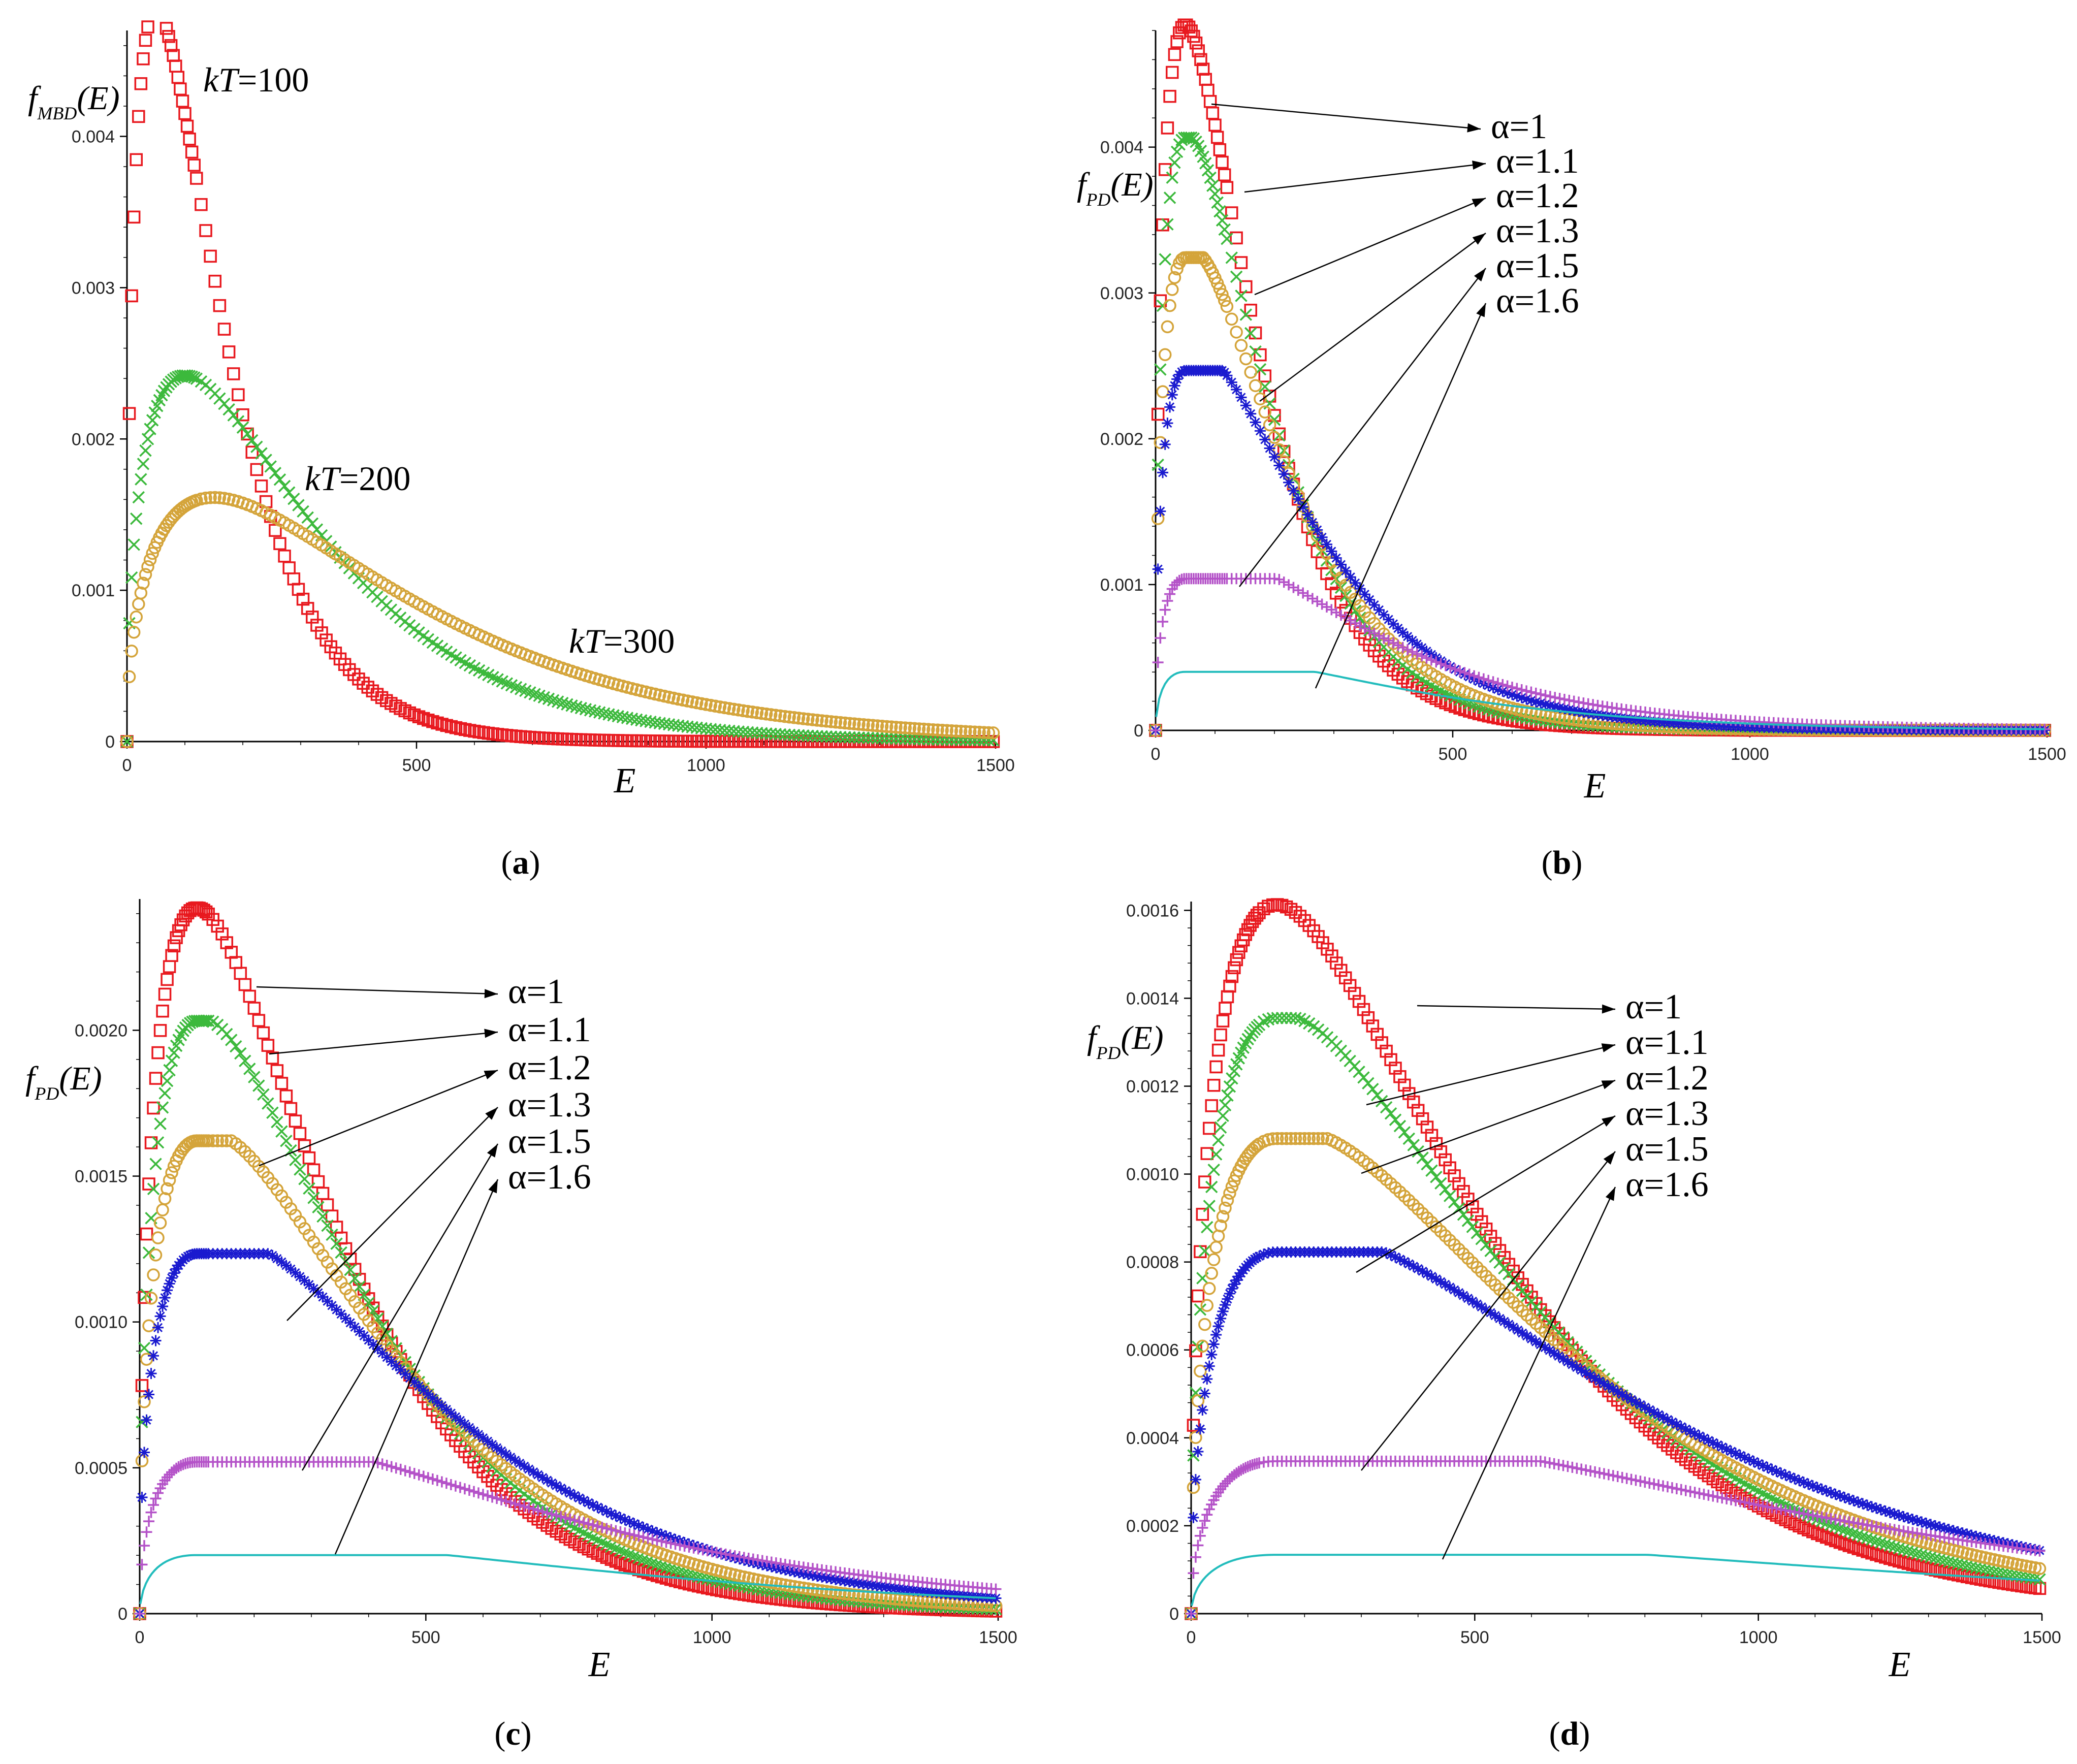 Image resolution: width=2077 pixels, height=1764 pixels. Describe the element at coordinates (1115, 188) in the screenshot. I see `y-axis-label: fPD(E)` at that location.